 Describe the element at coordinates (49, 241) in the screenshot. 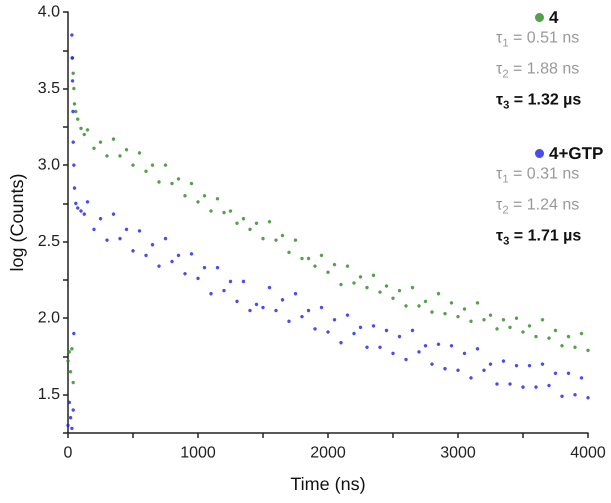

I see `y-tick-label: 2.5` at that location.